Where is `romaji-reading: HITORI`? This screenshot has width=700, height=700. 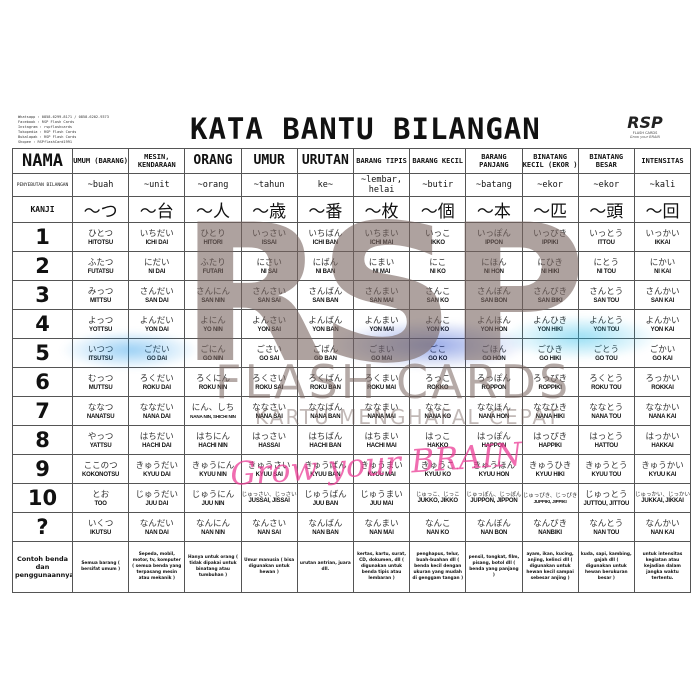
romaji-reading: HITORI is located at coordinates (213, 242).